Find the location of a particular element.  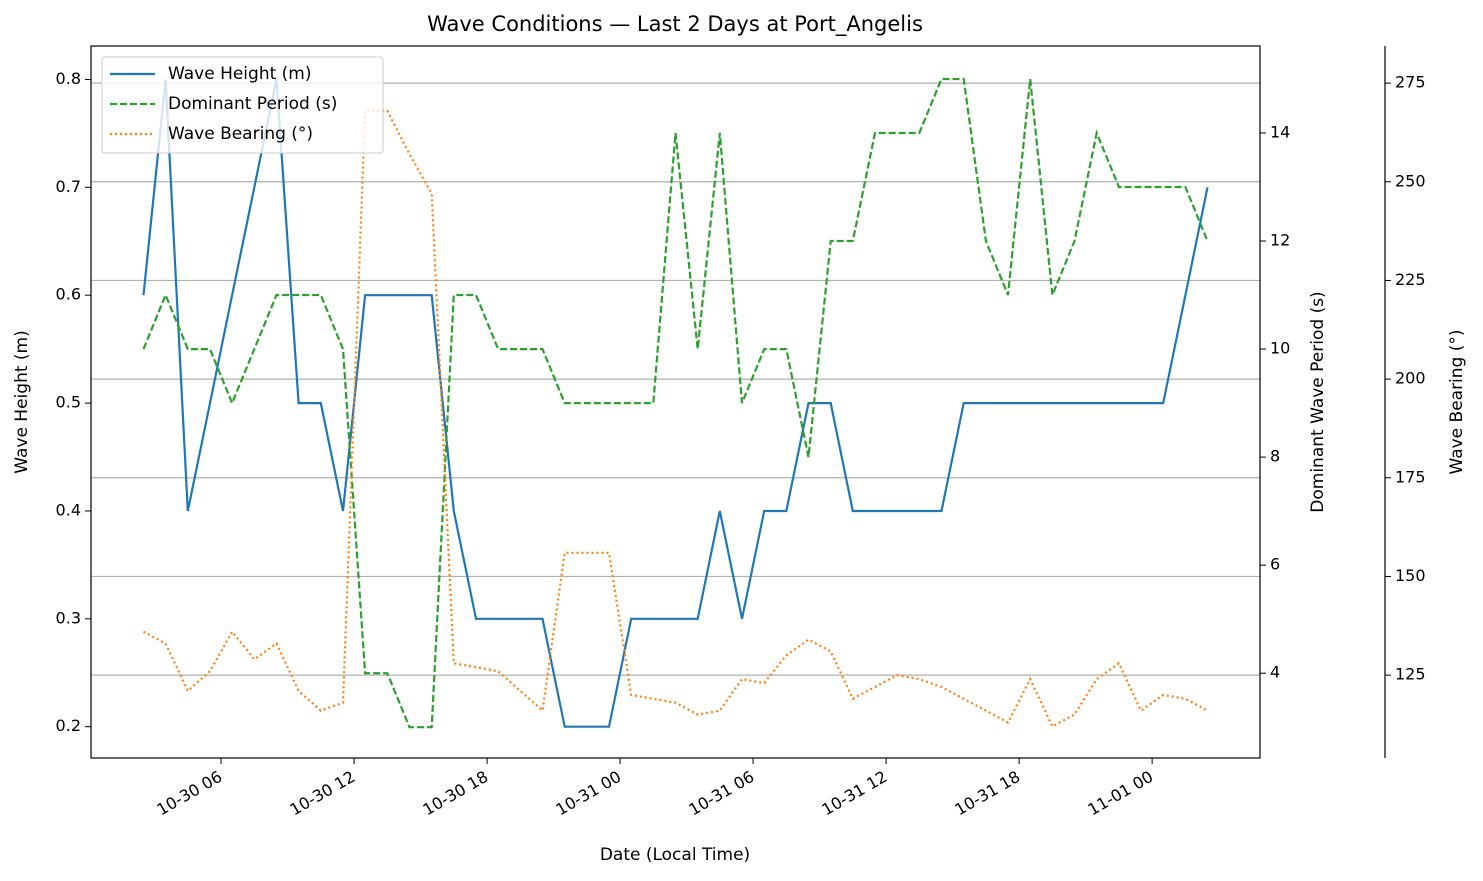

y3-tick-label: 200 is located at coordinates (1410, 378).